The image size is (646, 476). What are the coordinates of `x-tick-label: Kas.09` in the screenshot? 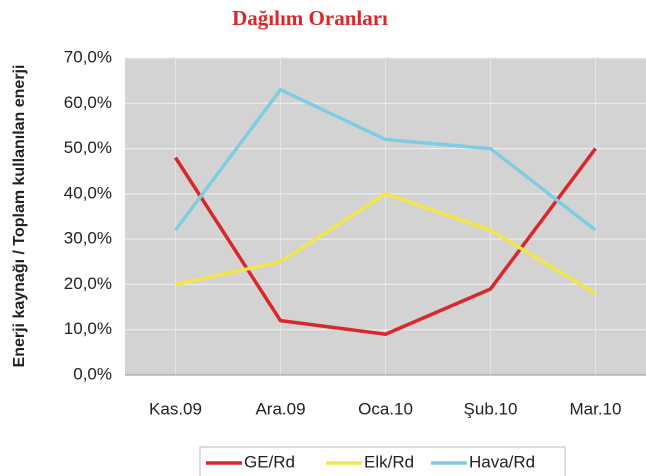 It's located at (175, 408).